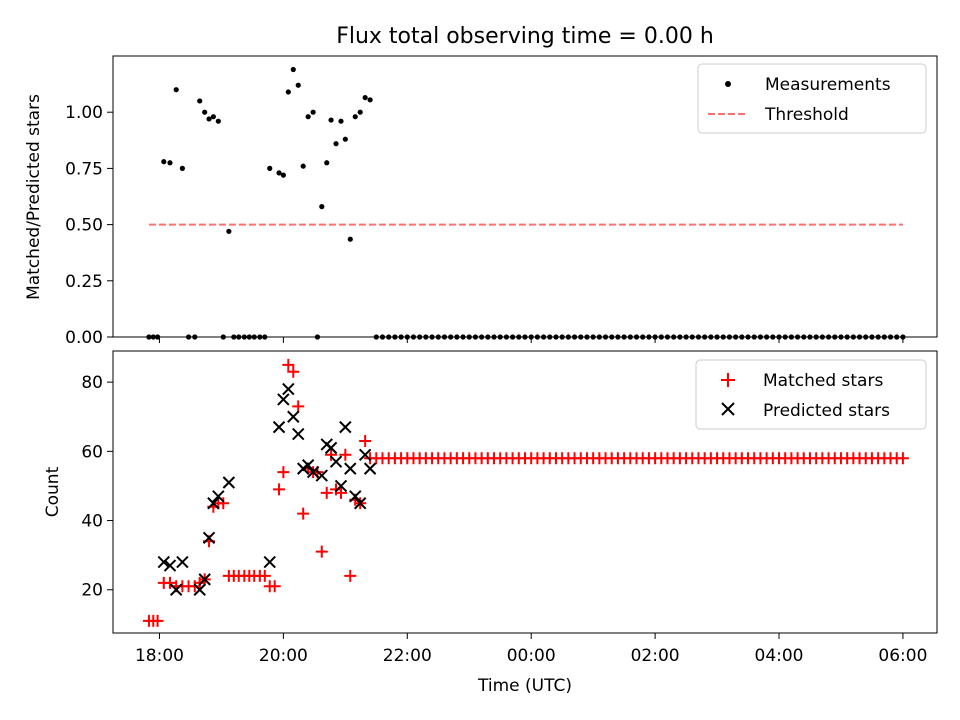 The image size is (960, 720). Describe the element at coordinates (92, 383) in the screenshot. I see `bottom-y-tick-label: 80` at that location.